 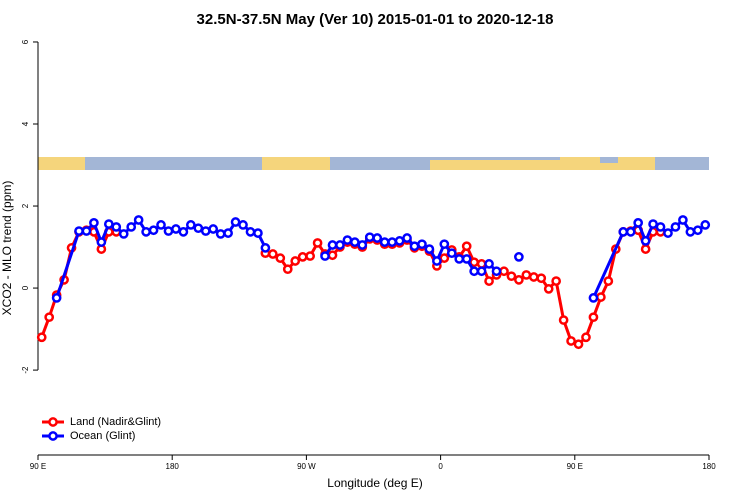 What do you see at coordinates (7, 248) in the screenshot?
I see `y-axis-label: XCO2 - MLO trend (ppm)` at bounding box center [7, 248].